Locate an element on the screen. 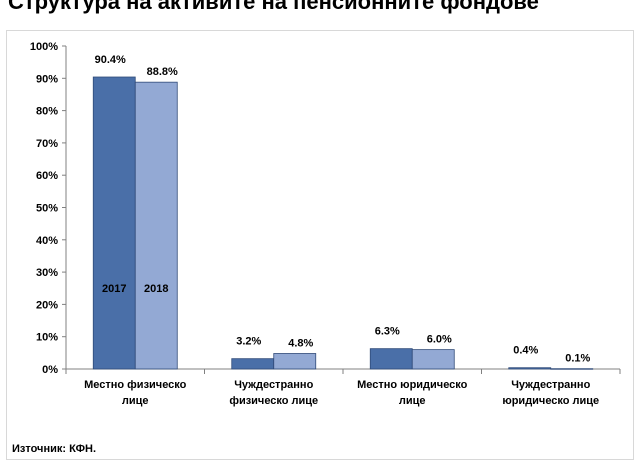 The image size is (640, 463). data-label: 6.3% is located at coordinates (387, 332).